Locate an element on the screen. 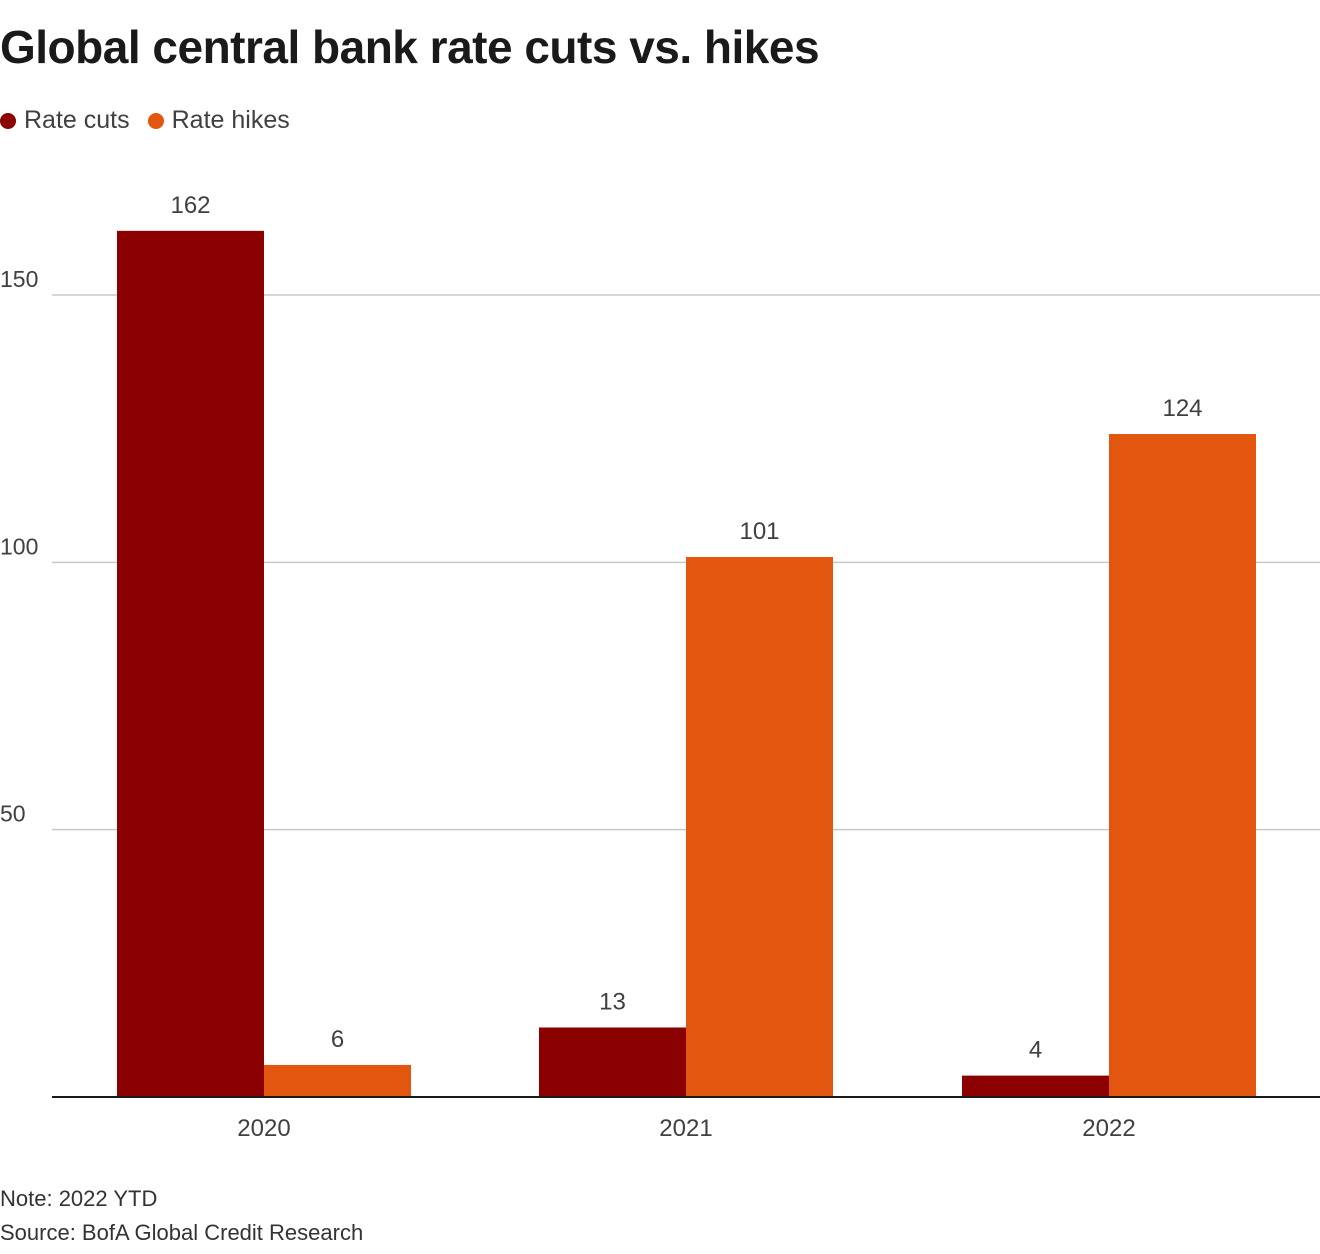 This screenshot has height=1254, width=1320. bar-rate-cuts-2022 is located at coordinates (1035, 1086).